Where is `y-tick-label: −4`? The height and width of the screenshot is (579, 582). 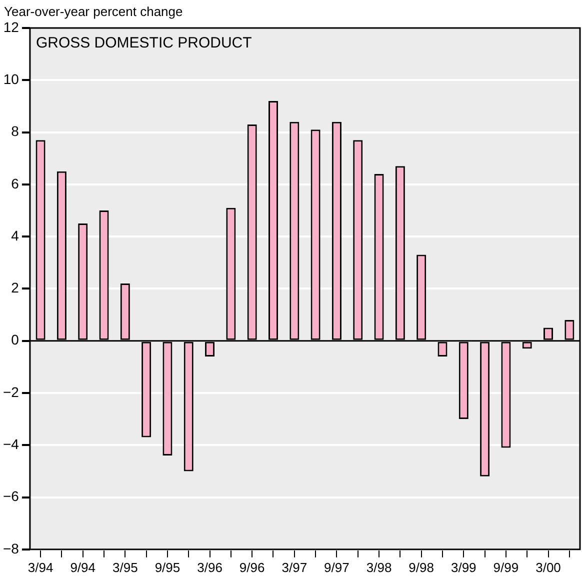 y-tick-label: −4 is located at coordinates (11, 444).